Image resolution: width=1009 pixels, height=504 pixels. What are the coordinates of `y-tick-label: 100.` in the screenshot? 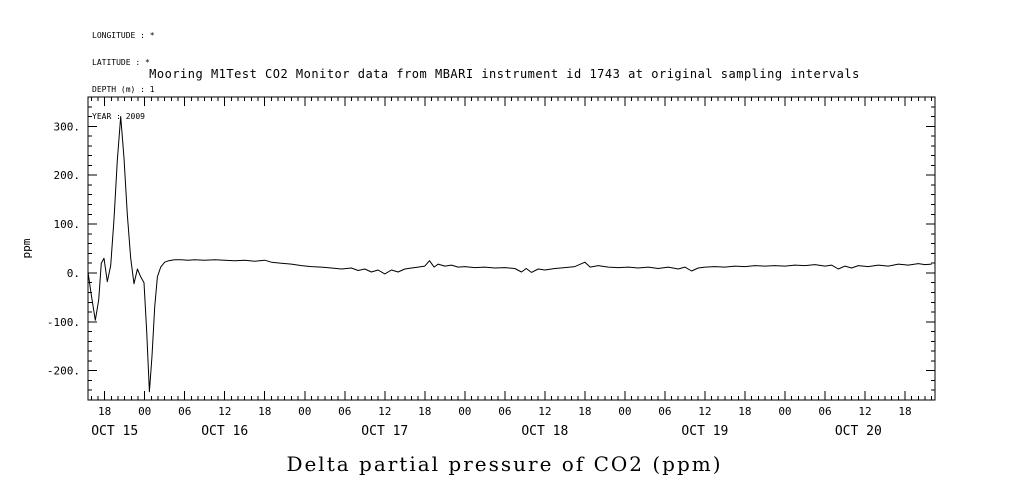 It's located at (67, 224).